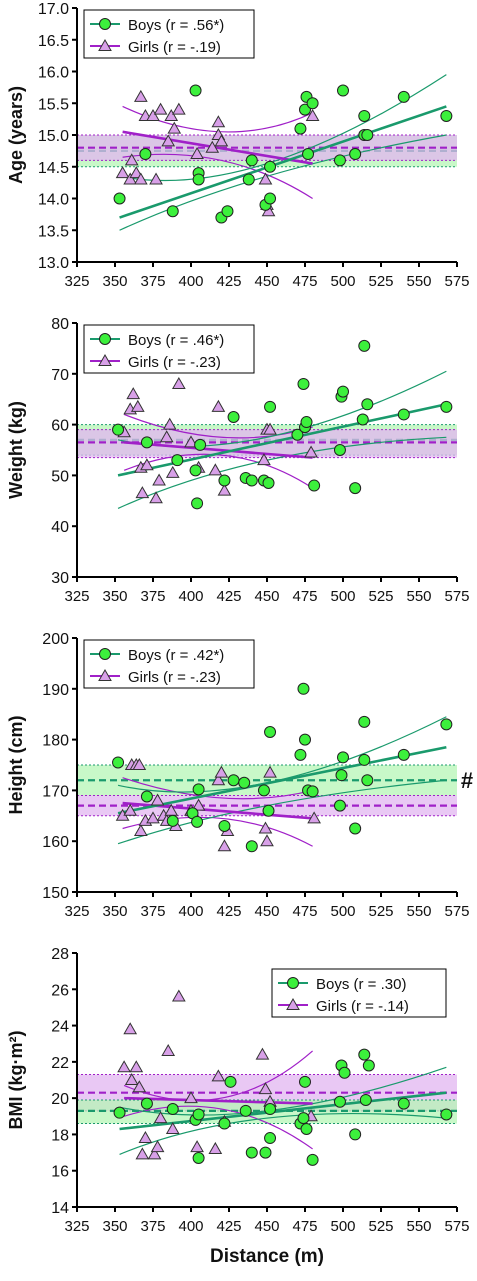 The image size is (477, 1281). I want to click on y-tick-label: 70, so click(60, 375).